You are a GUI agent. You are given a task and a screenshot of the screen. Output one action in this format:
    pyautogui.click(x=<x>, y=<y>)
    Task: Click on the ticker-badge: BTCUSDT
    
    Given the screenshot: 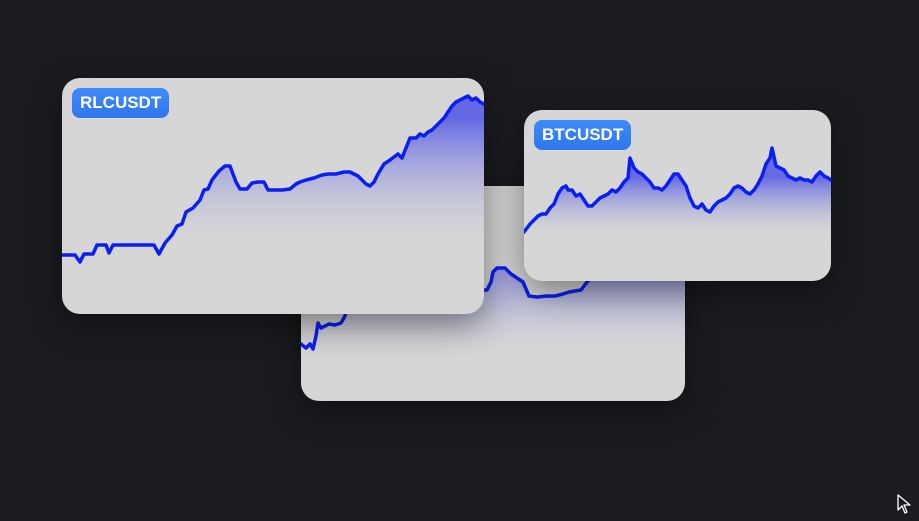 What is the action you would take?
    pyautogui.click(x=583, y=135)
    